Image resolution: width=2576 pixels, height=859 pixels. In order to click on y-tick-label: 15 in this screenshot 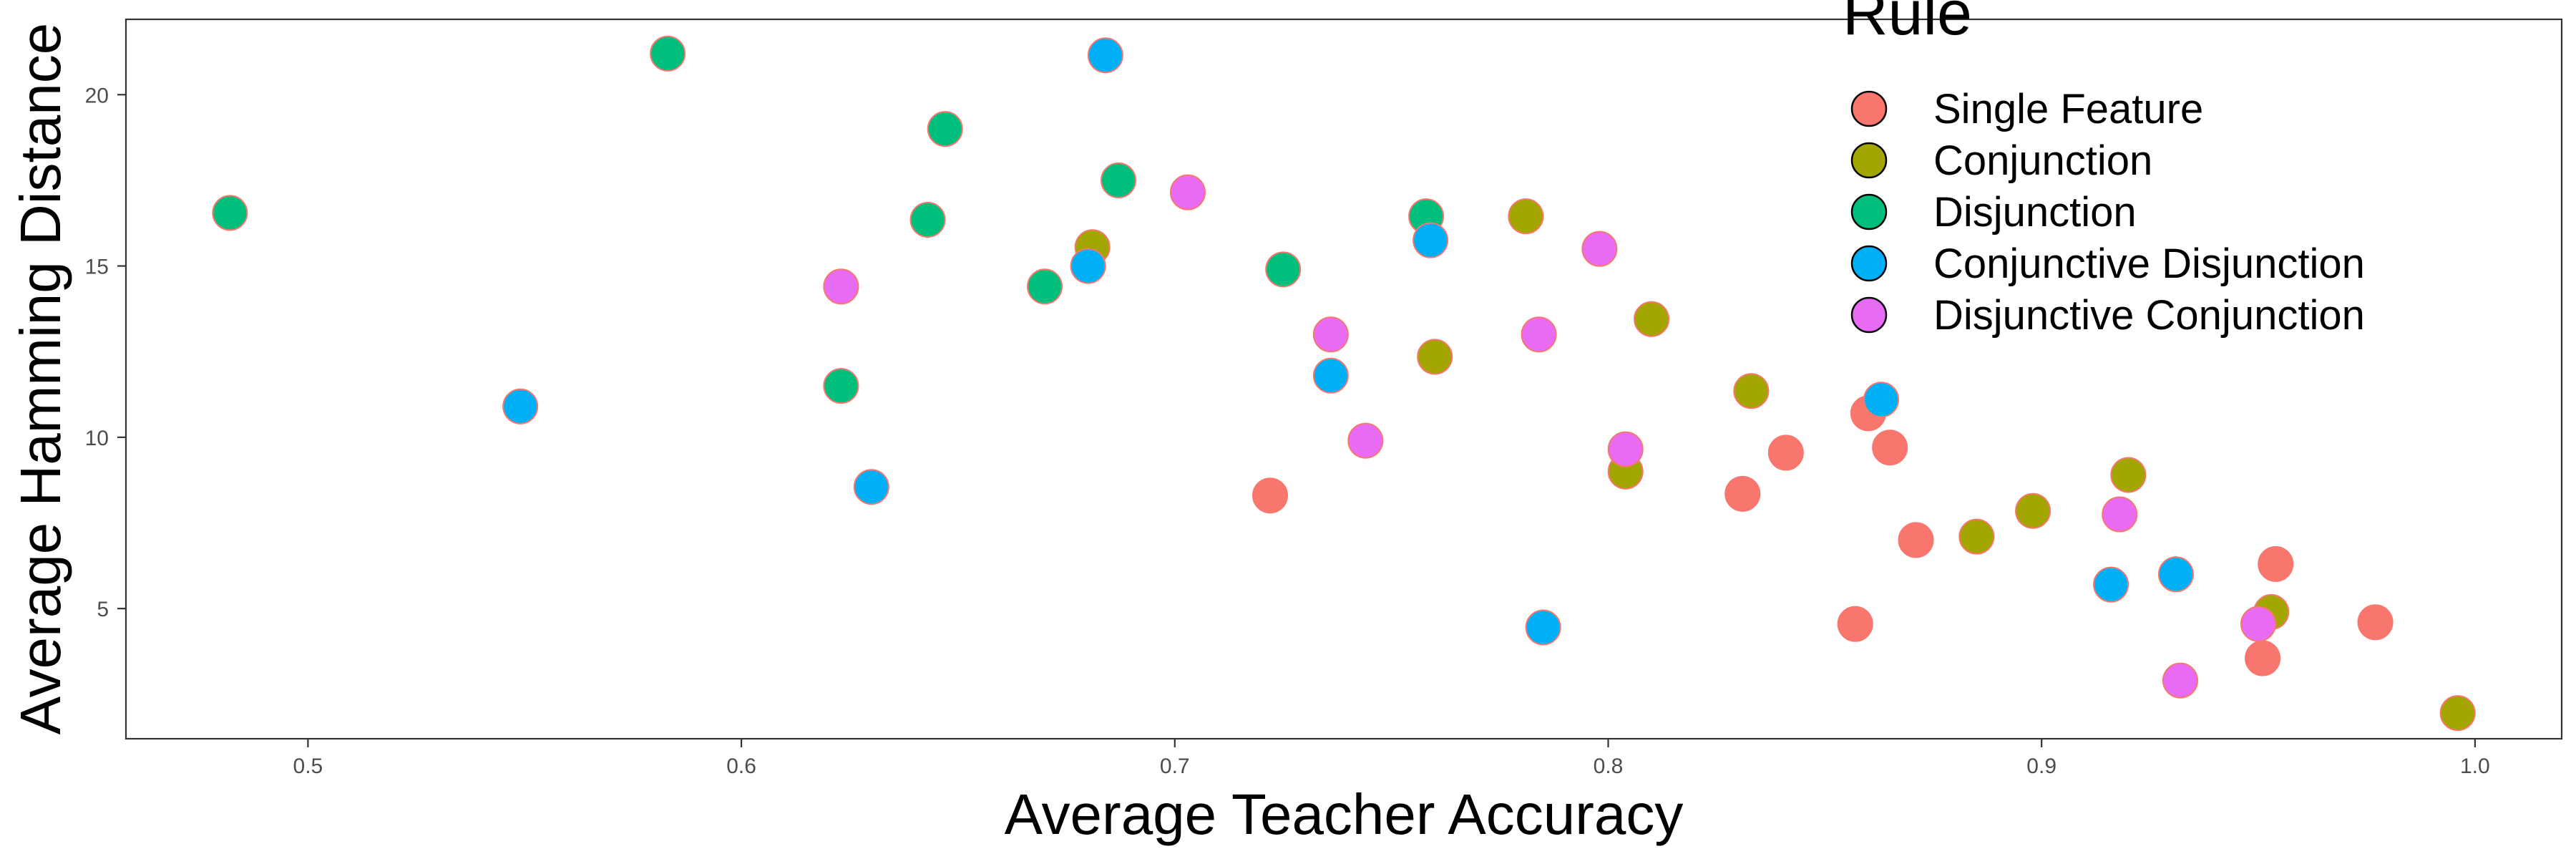, I will do `click(97, 267)`.